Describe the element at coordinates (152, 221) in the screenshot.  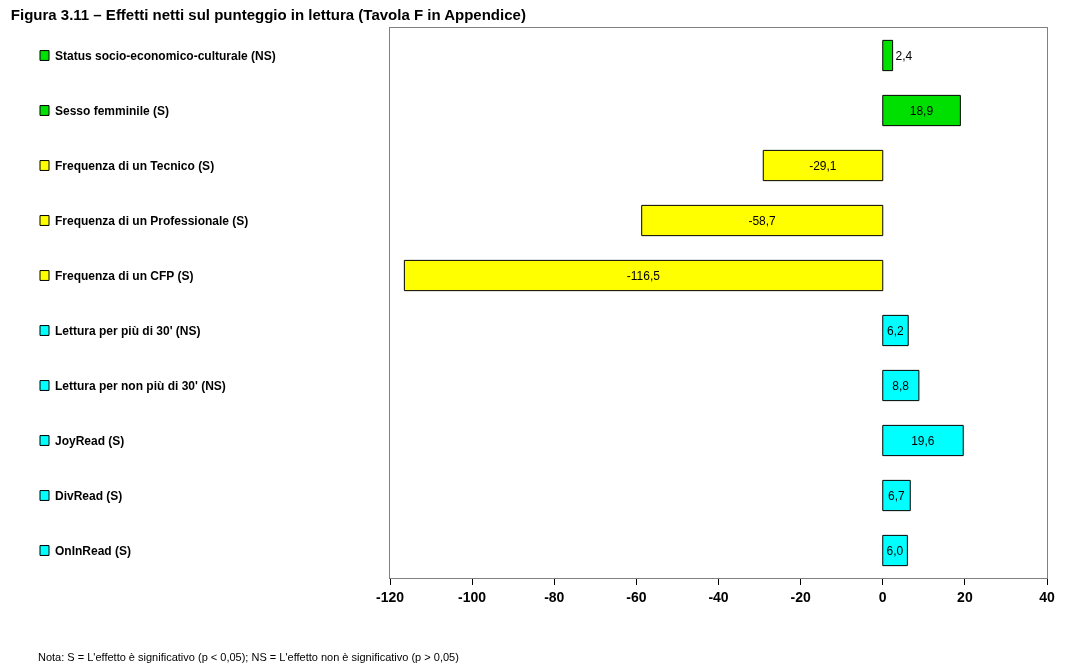
I see `y-tick-label: Frequenza di un Professionale (S)` at that location.